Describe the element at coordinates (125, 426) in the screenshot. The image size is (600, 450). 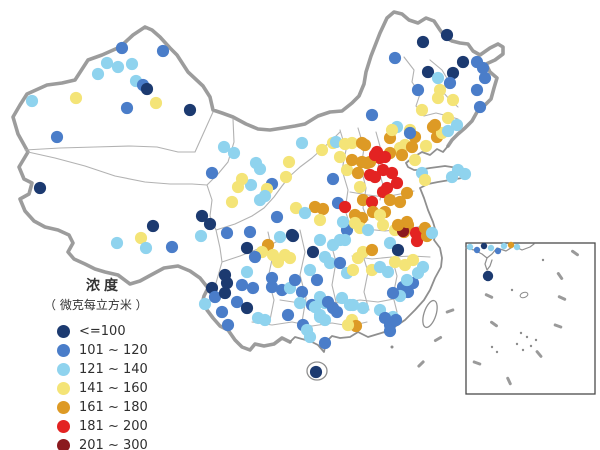
I see `legend-item-5: 181 ~ 200` at that location.